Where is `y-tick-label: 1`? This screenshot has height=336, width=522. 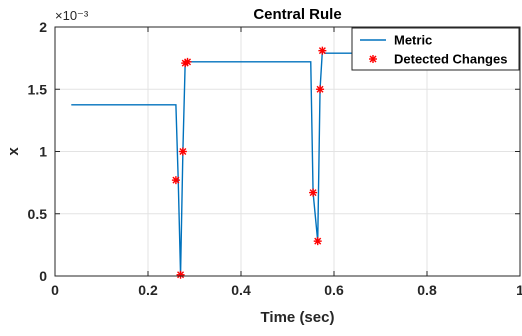 y-tick-label: 1 is located at coordinates (43, 152).